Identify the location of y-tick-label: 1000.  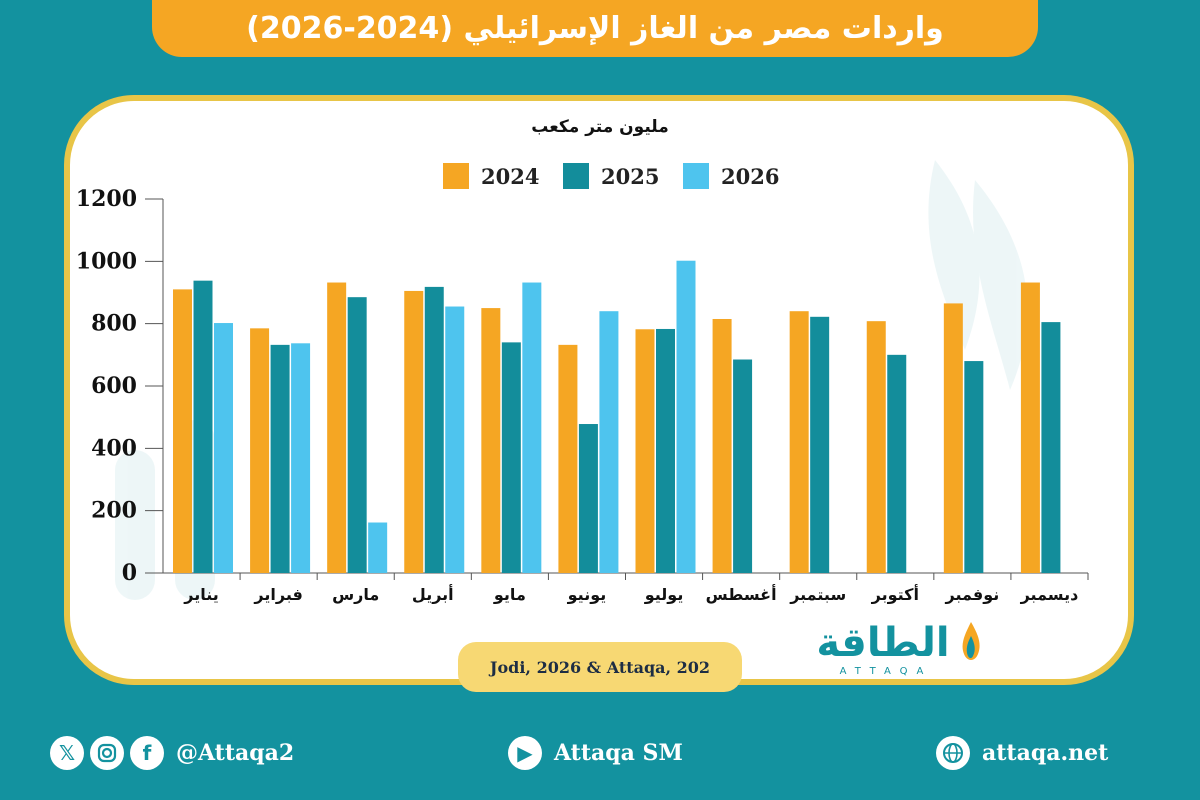
(106, 261).